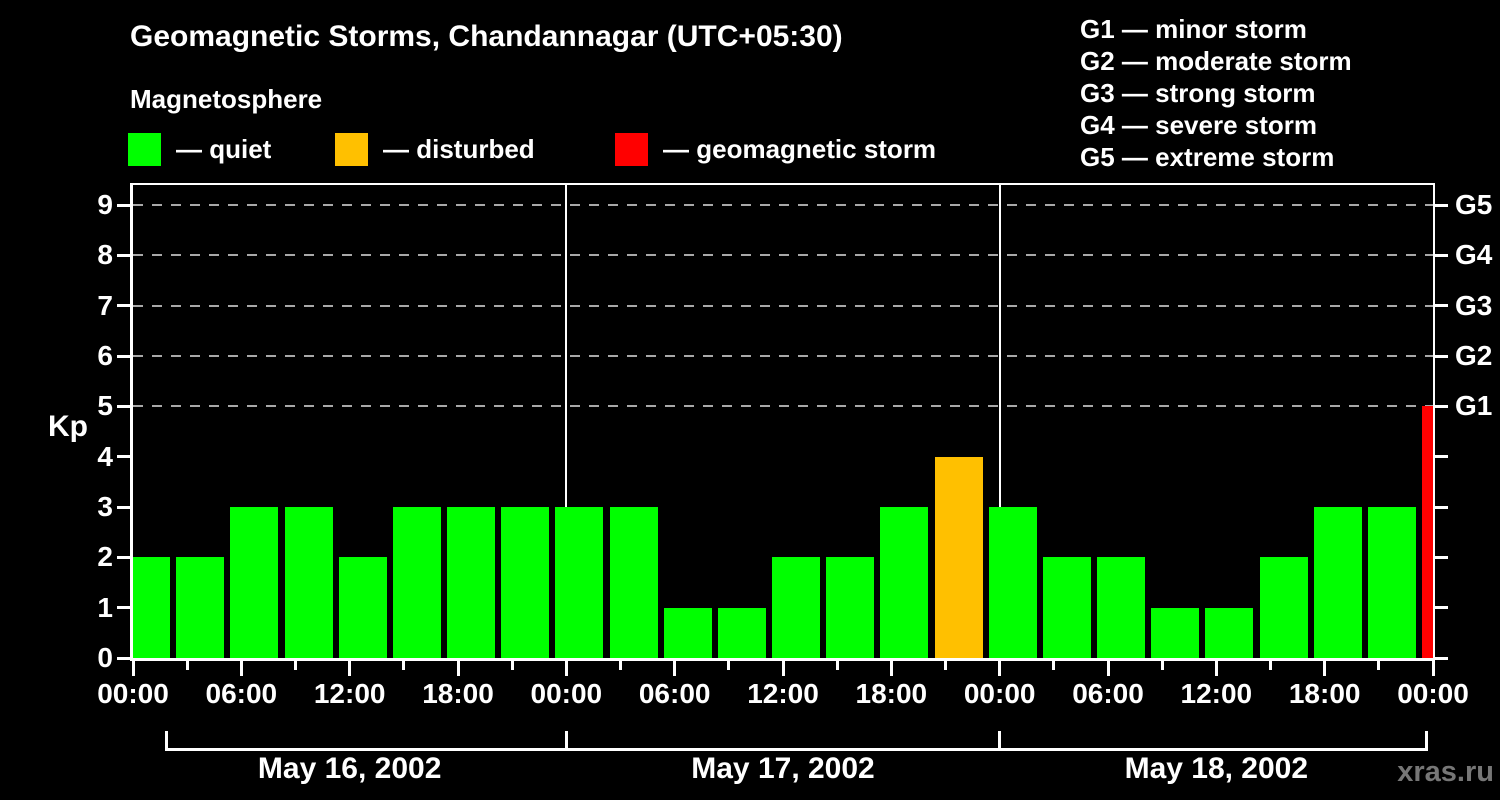 This screenshot has width=1500, height=800. Describe the element at coordinates (631, 149) in the screenshot. I see `storm-color-swatch` at that location.